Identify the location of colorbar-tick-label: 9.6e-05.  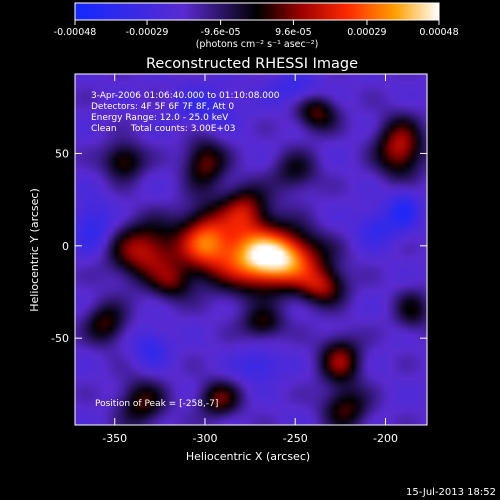
(293, 32).